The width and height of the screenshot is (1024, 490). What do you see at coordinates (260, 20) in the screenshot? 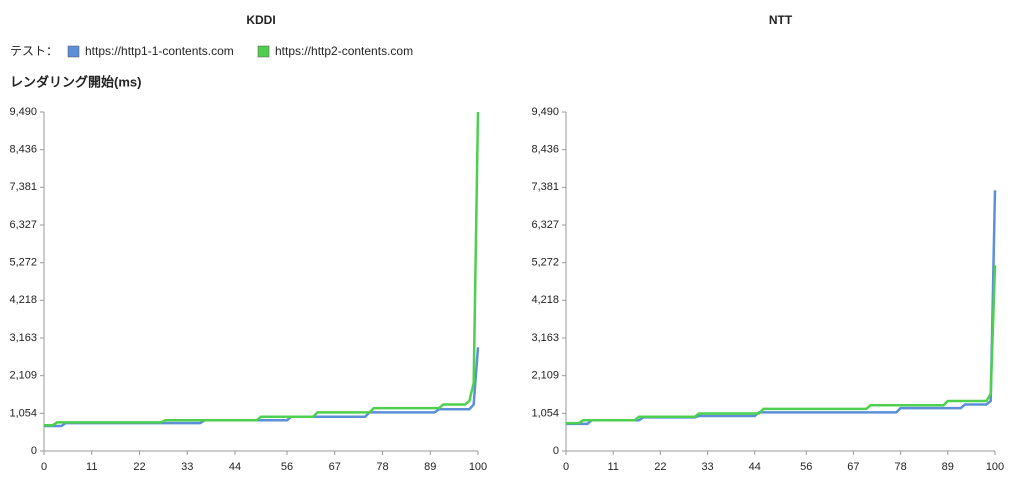
I see `chart-title: KDDI` at bounding box center [260, 20].